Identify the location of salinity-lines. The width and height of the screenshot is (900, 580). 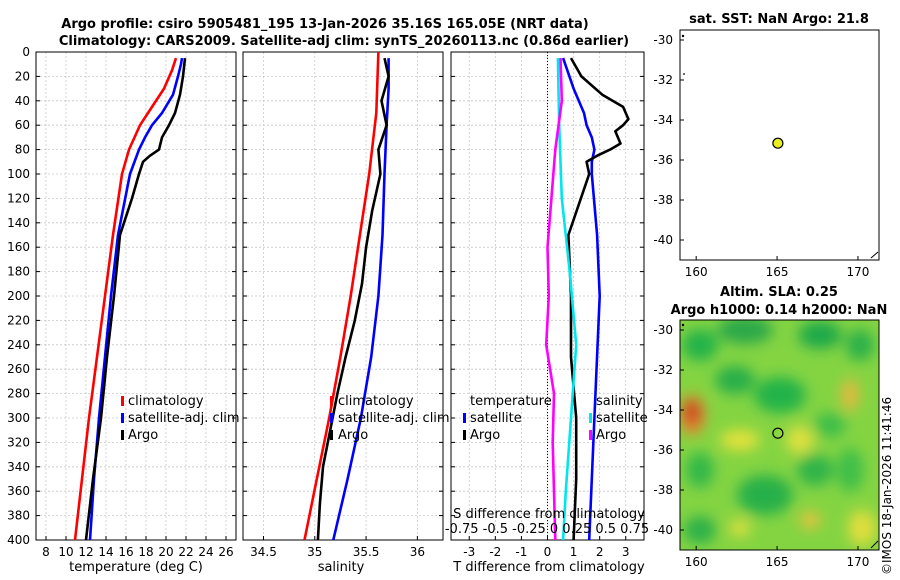
(346, 296).